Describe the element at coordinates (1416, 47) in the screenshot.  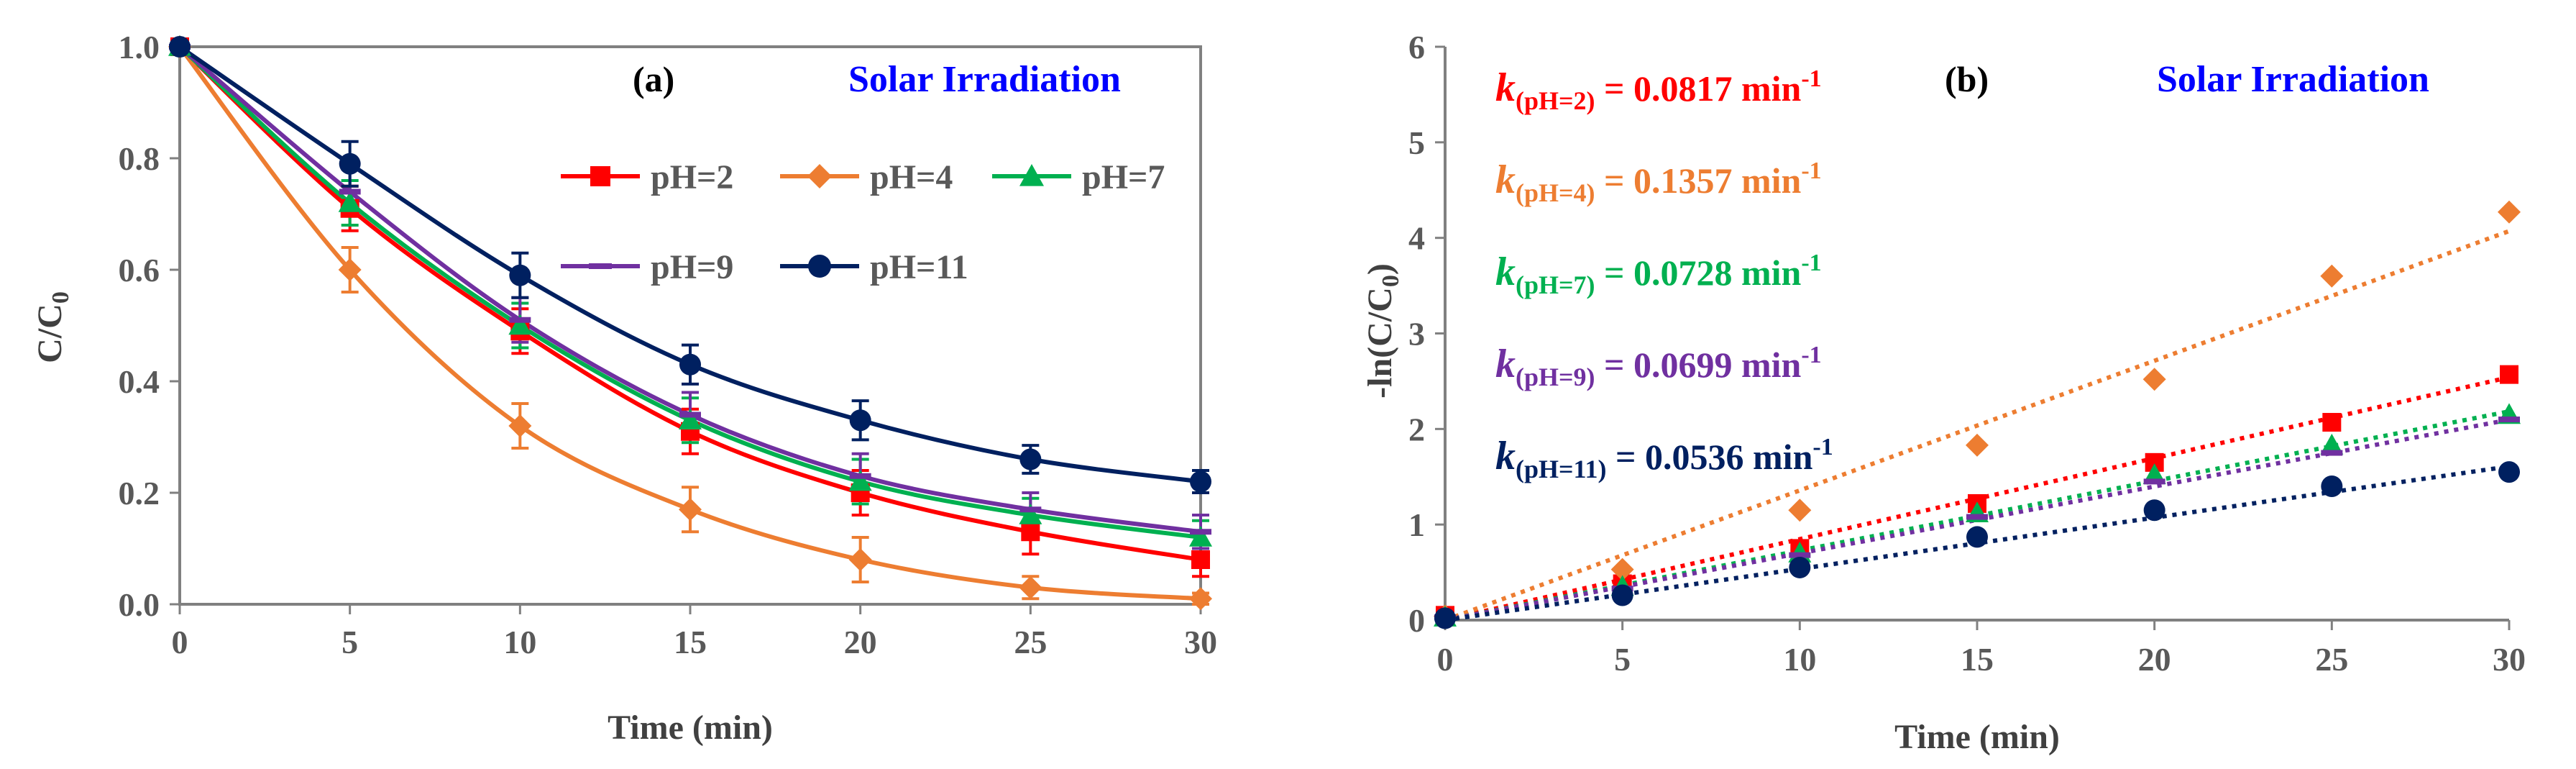
I see `panel-b-y-tick-label: 6` at that location.